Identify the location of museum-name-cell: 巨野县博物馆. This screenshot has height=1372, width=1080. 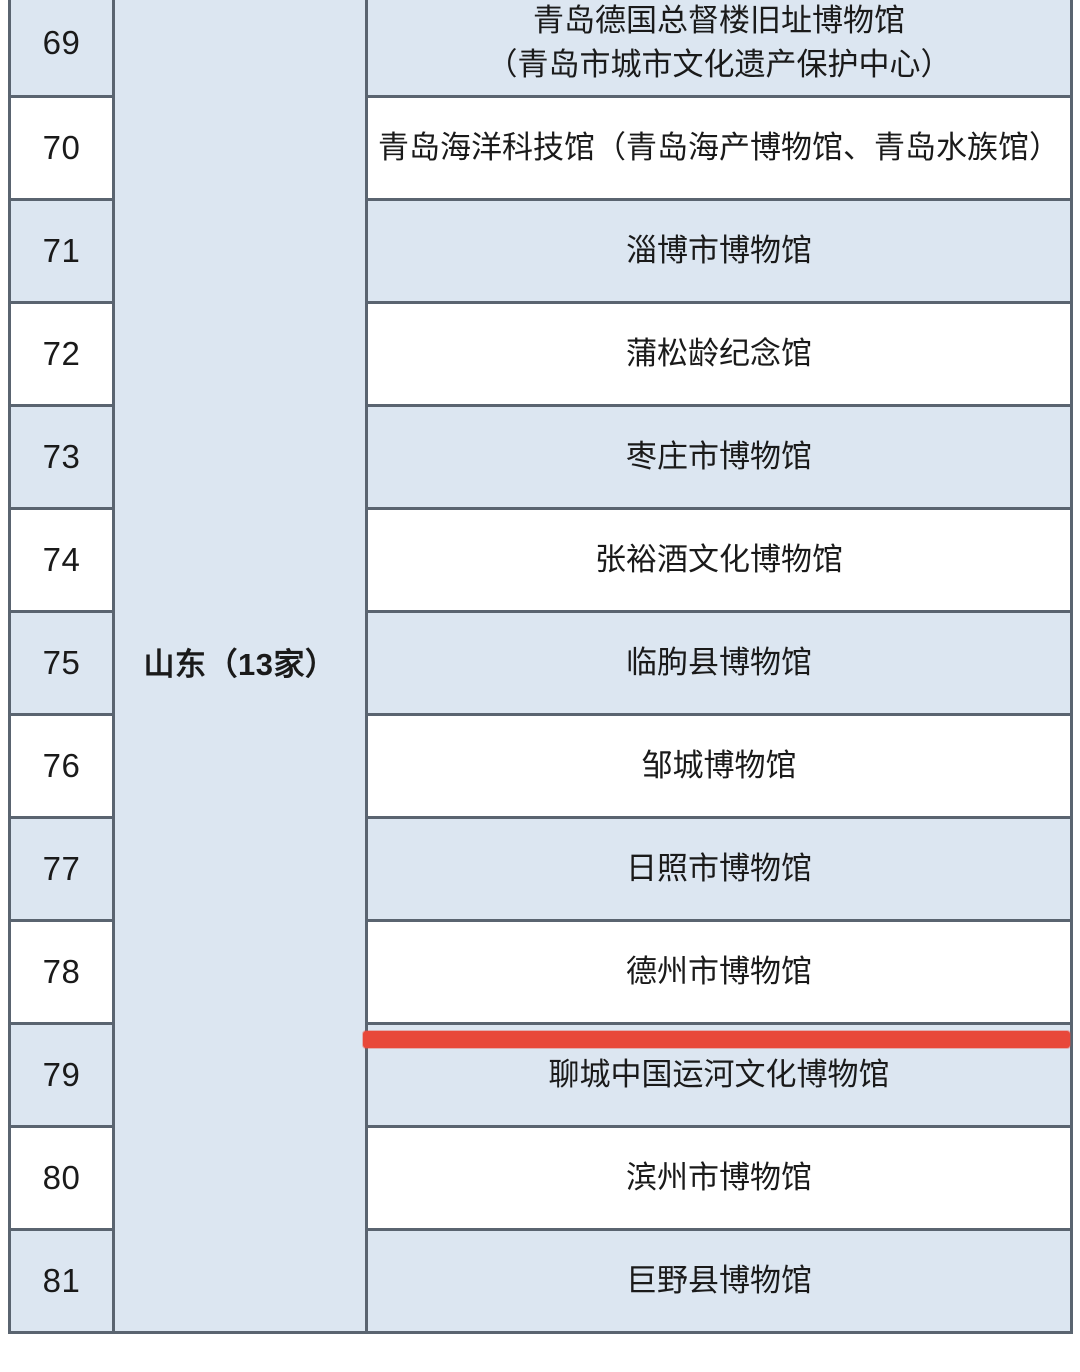
(719, 1281).